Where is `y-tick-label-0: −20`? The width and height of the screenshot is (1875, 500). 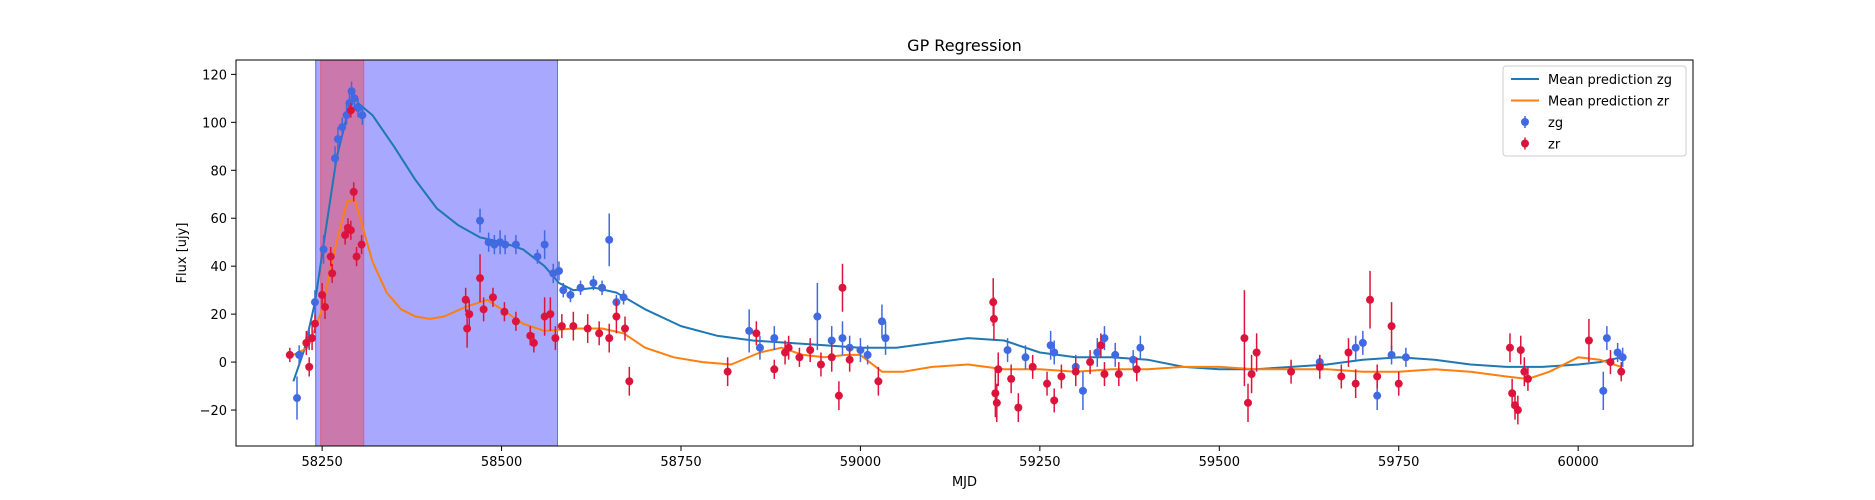
y-tick-label-0: −20 is located at coordinates (213, 411).